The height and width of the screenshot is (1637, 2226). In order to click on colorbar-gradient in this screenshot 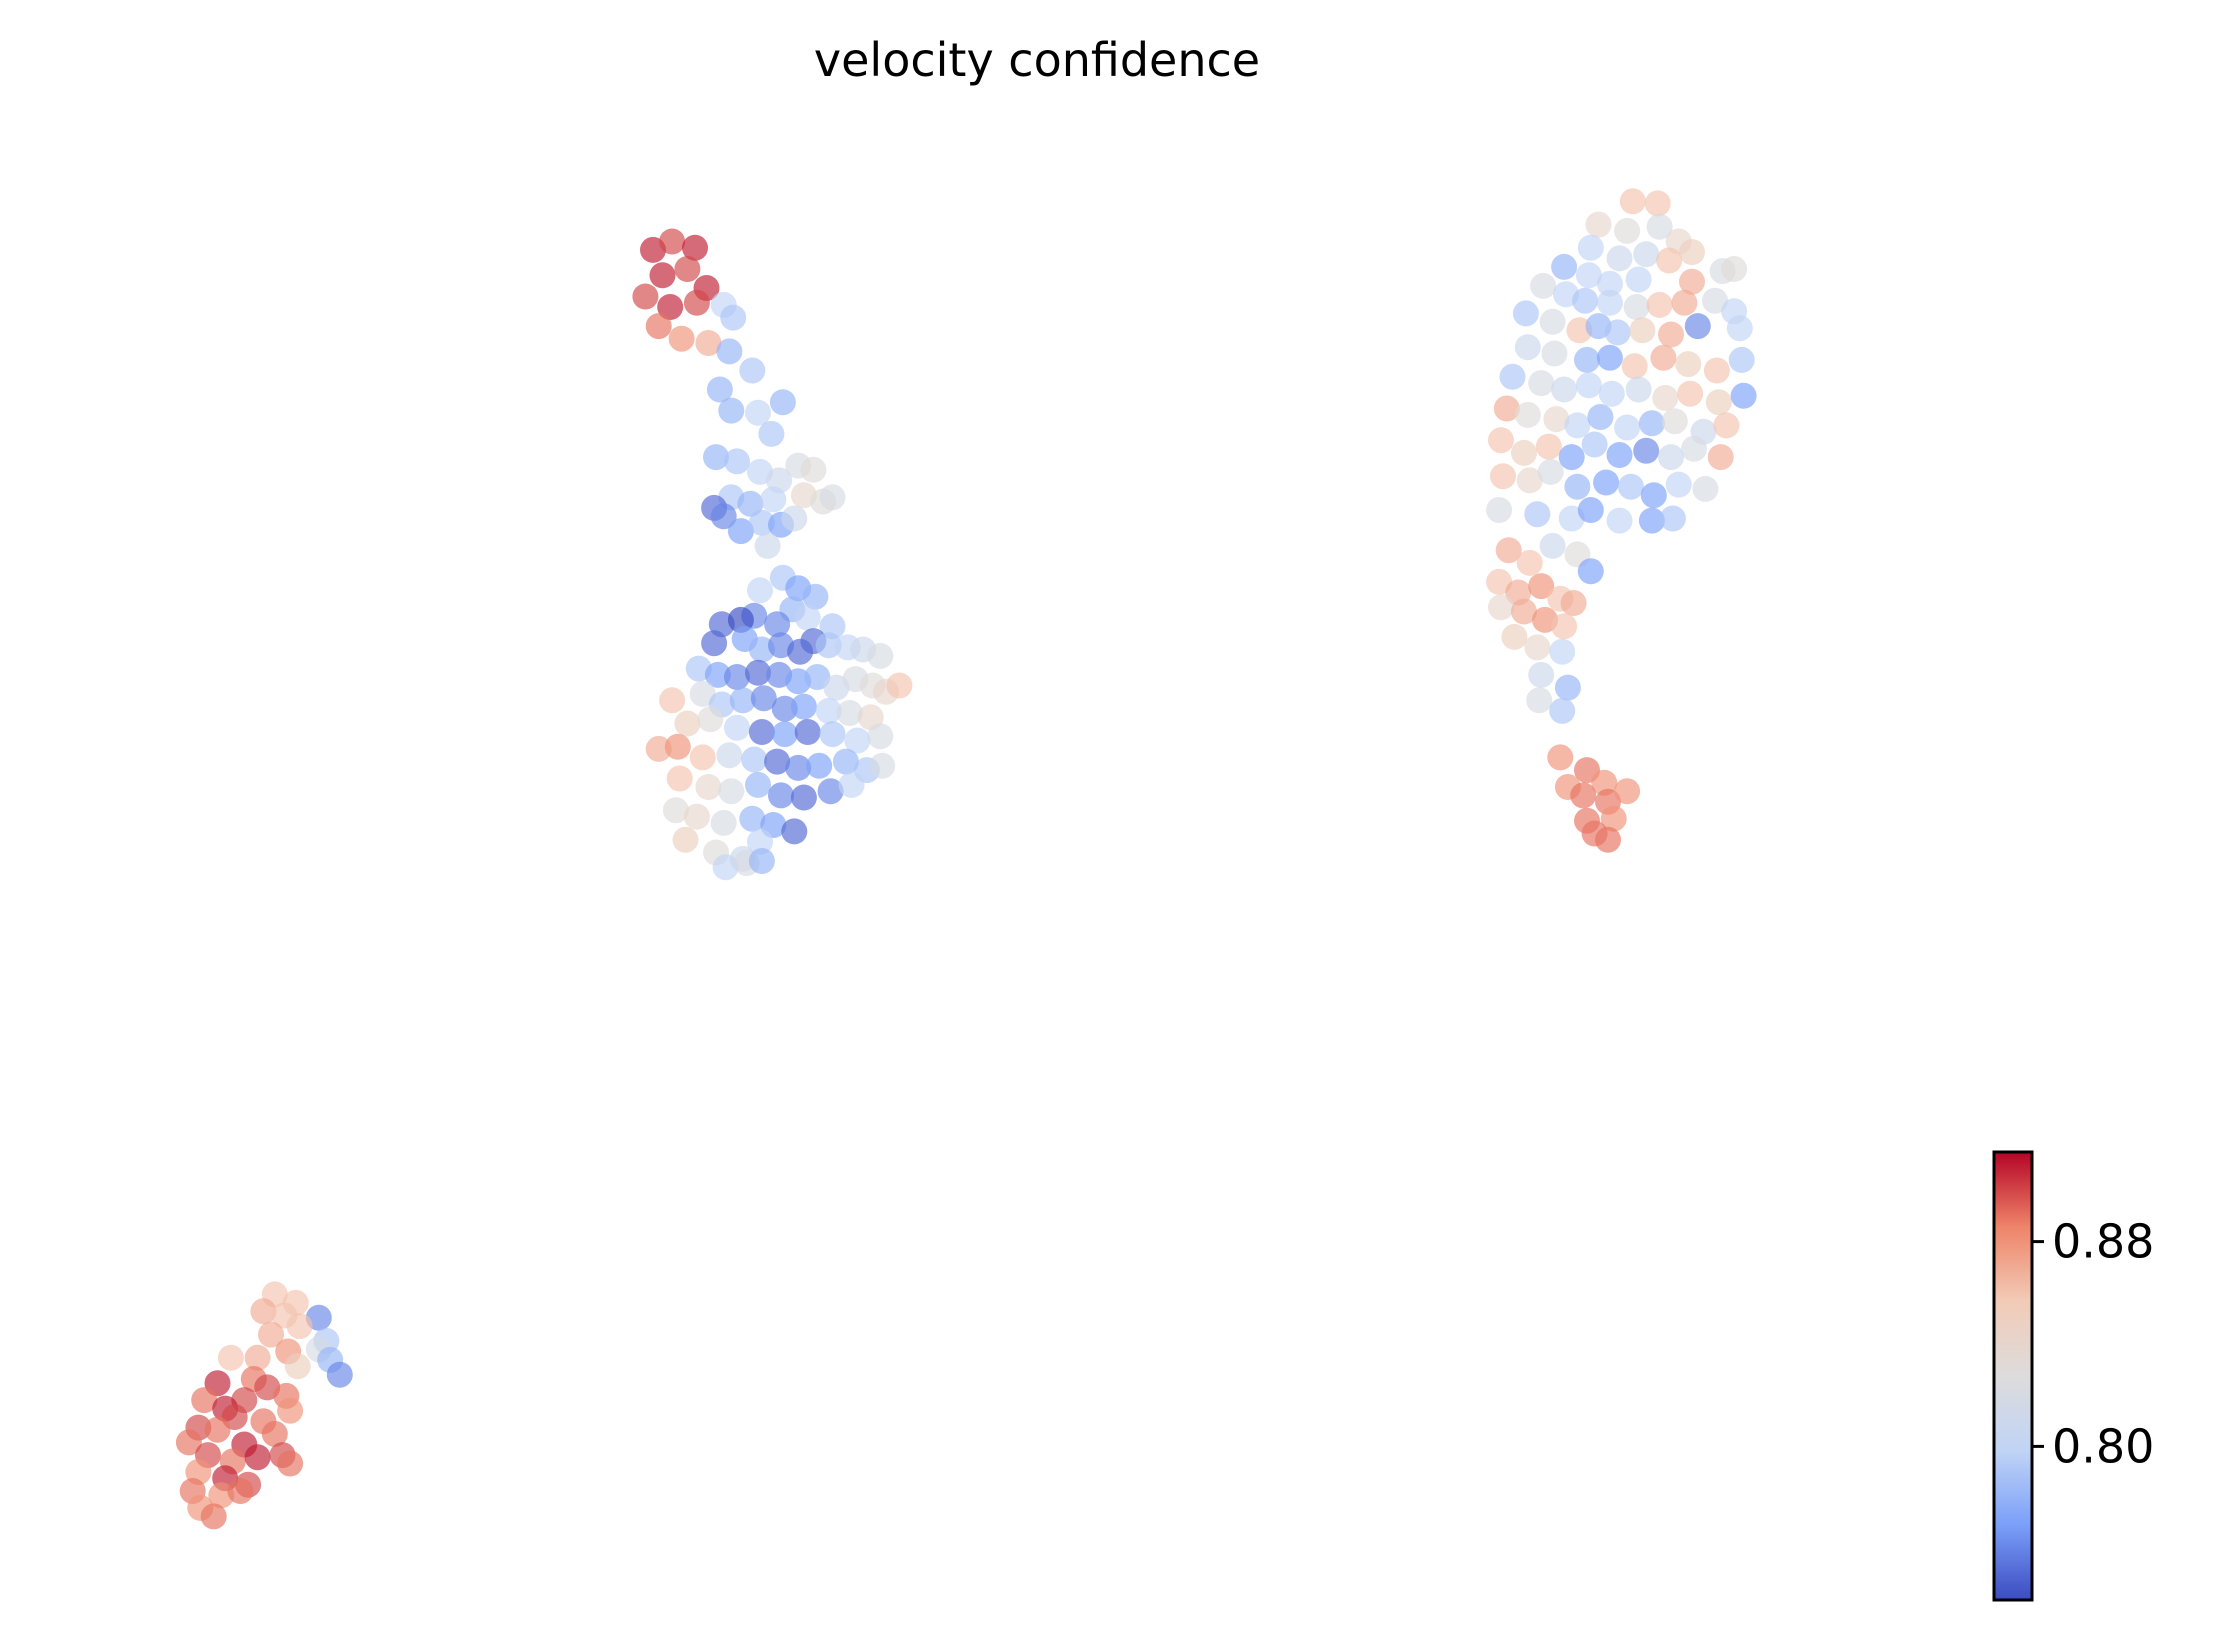, I will do `click(2013, 1376)`.